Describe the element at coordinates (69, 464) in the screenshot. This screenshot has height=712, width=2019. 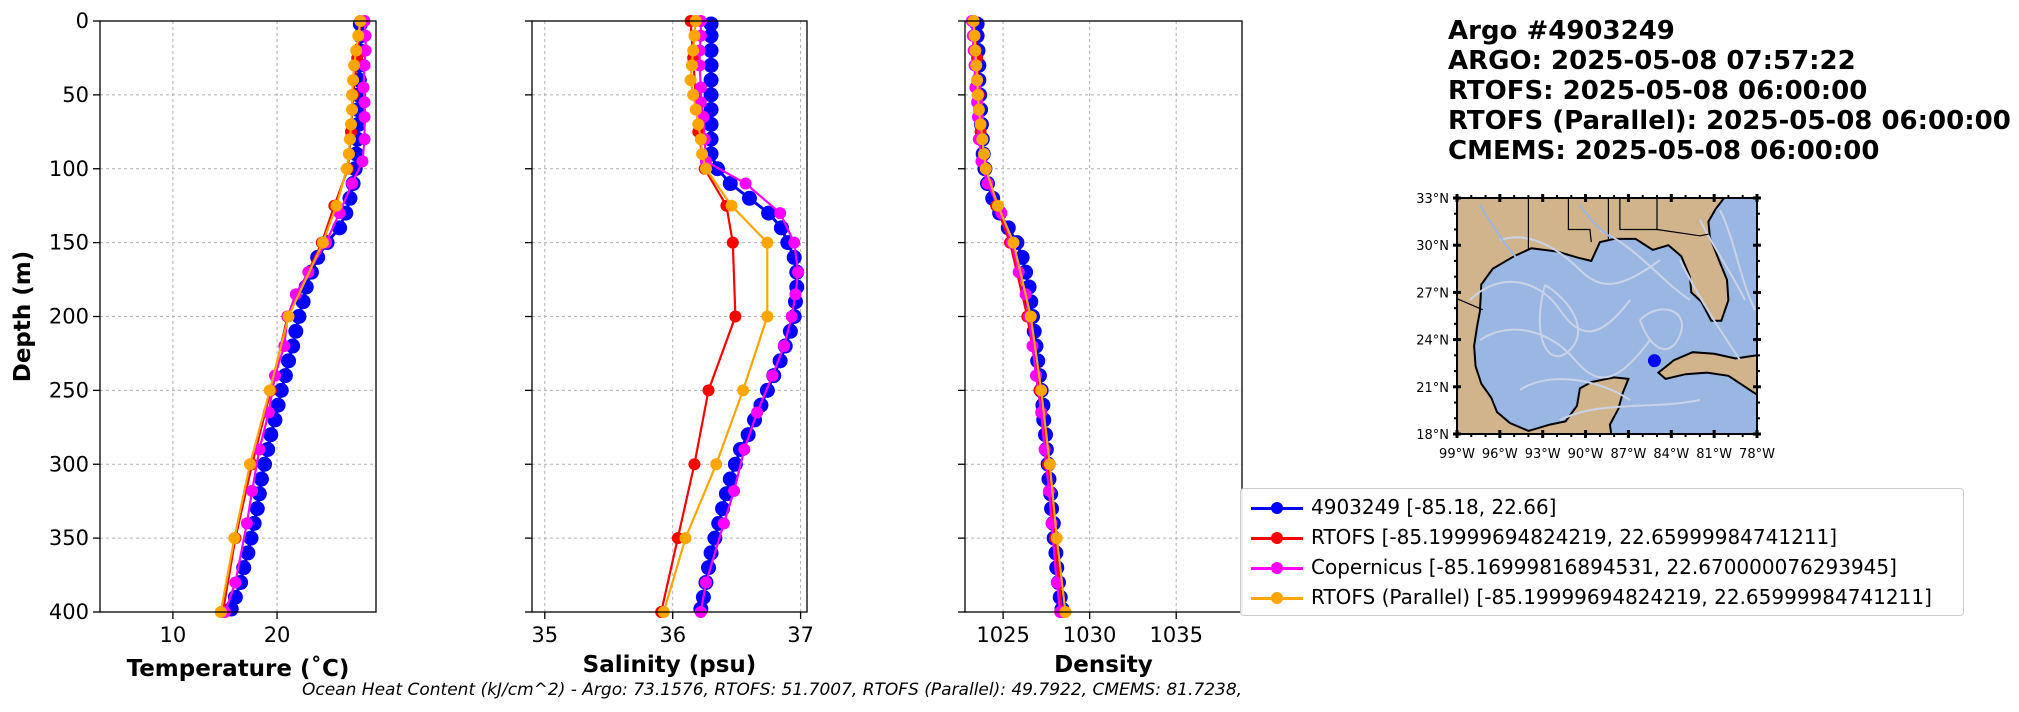
I see `y-tick-label: 300` at that location.